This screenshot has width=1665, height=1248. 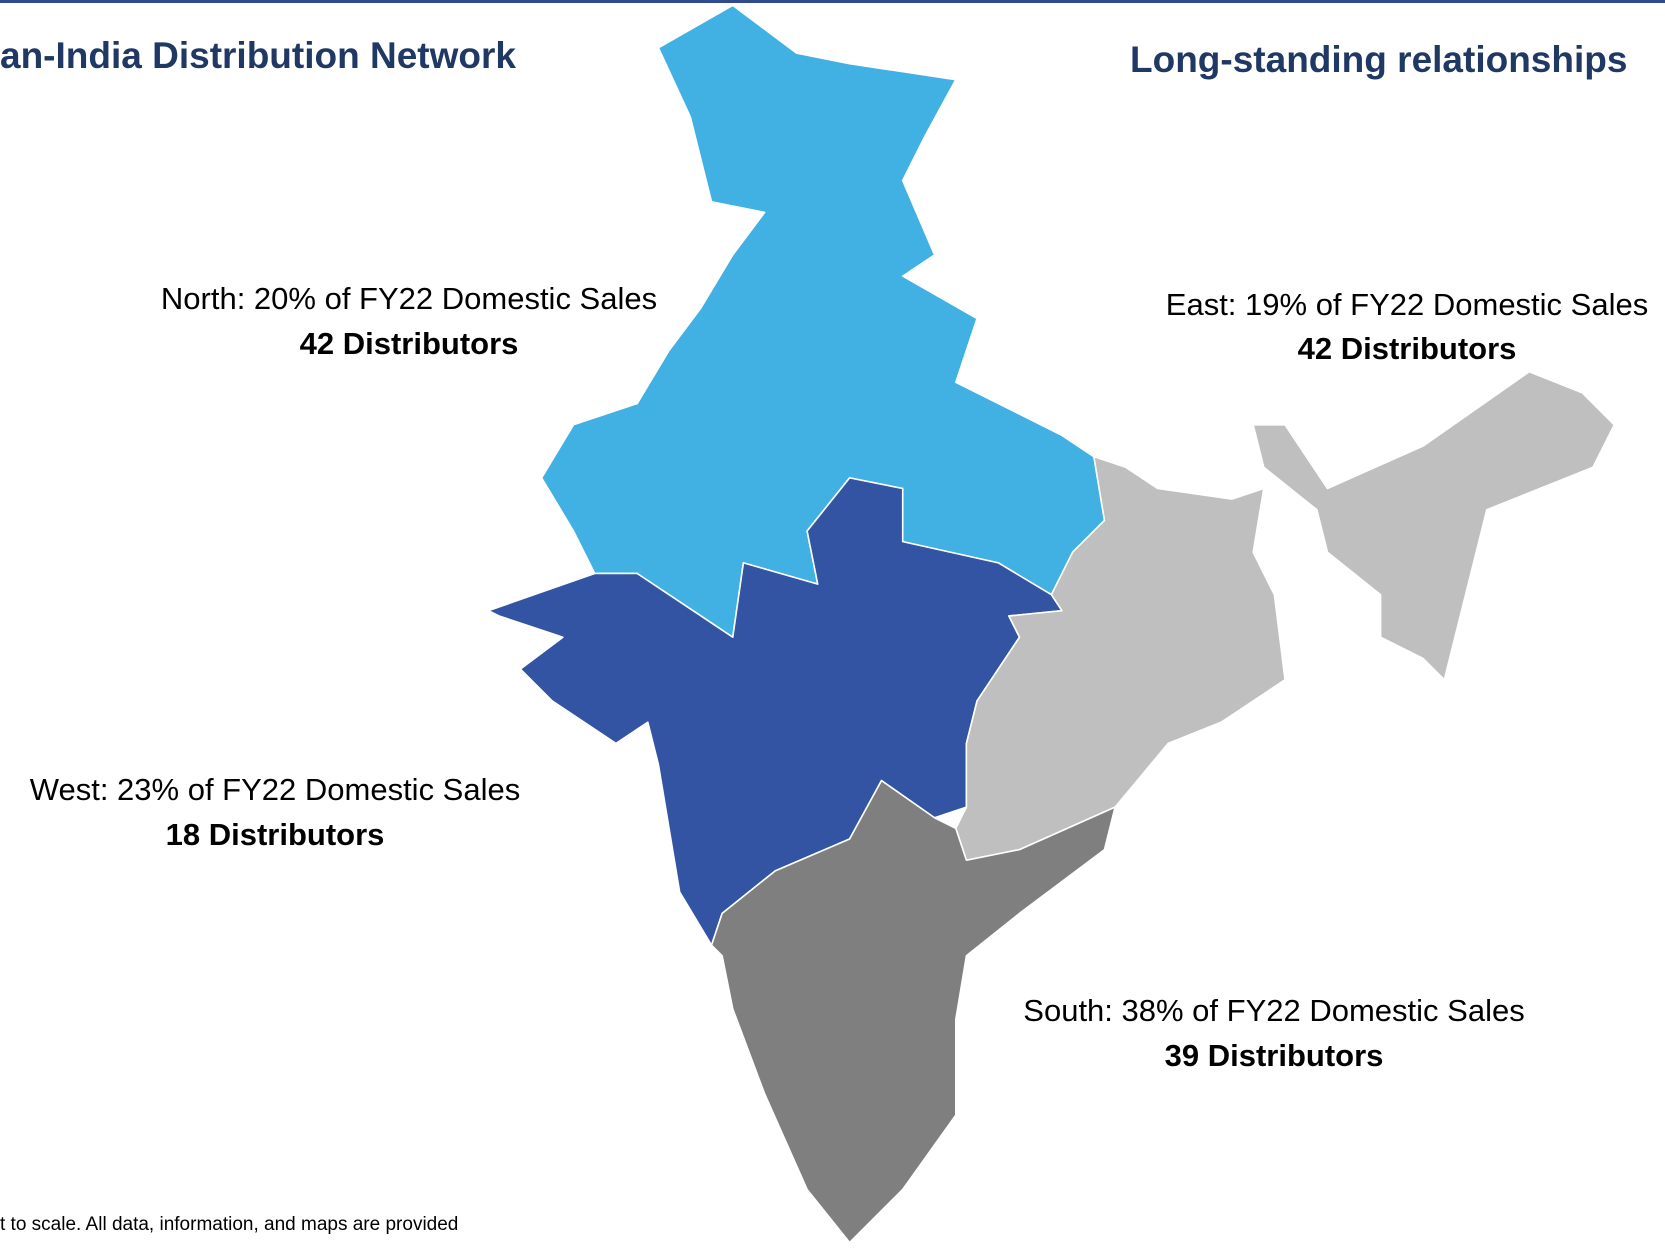 I want to click on region-distributors: 39 Distributors, so click(x=1274, y=1055).